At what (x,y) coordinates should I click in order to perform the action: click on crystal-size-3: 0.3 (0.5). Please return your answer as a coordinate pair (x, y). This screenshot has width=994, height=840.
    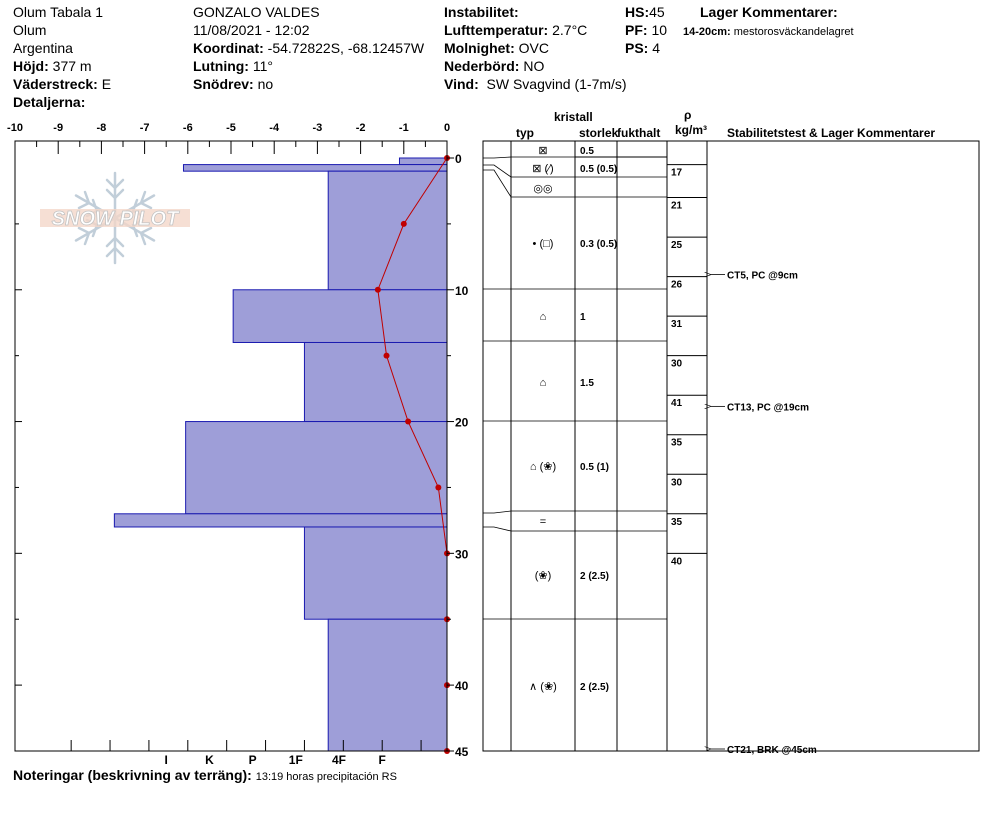
    Looking at the image, I should click on (598, 244).